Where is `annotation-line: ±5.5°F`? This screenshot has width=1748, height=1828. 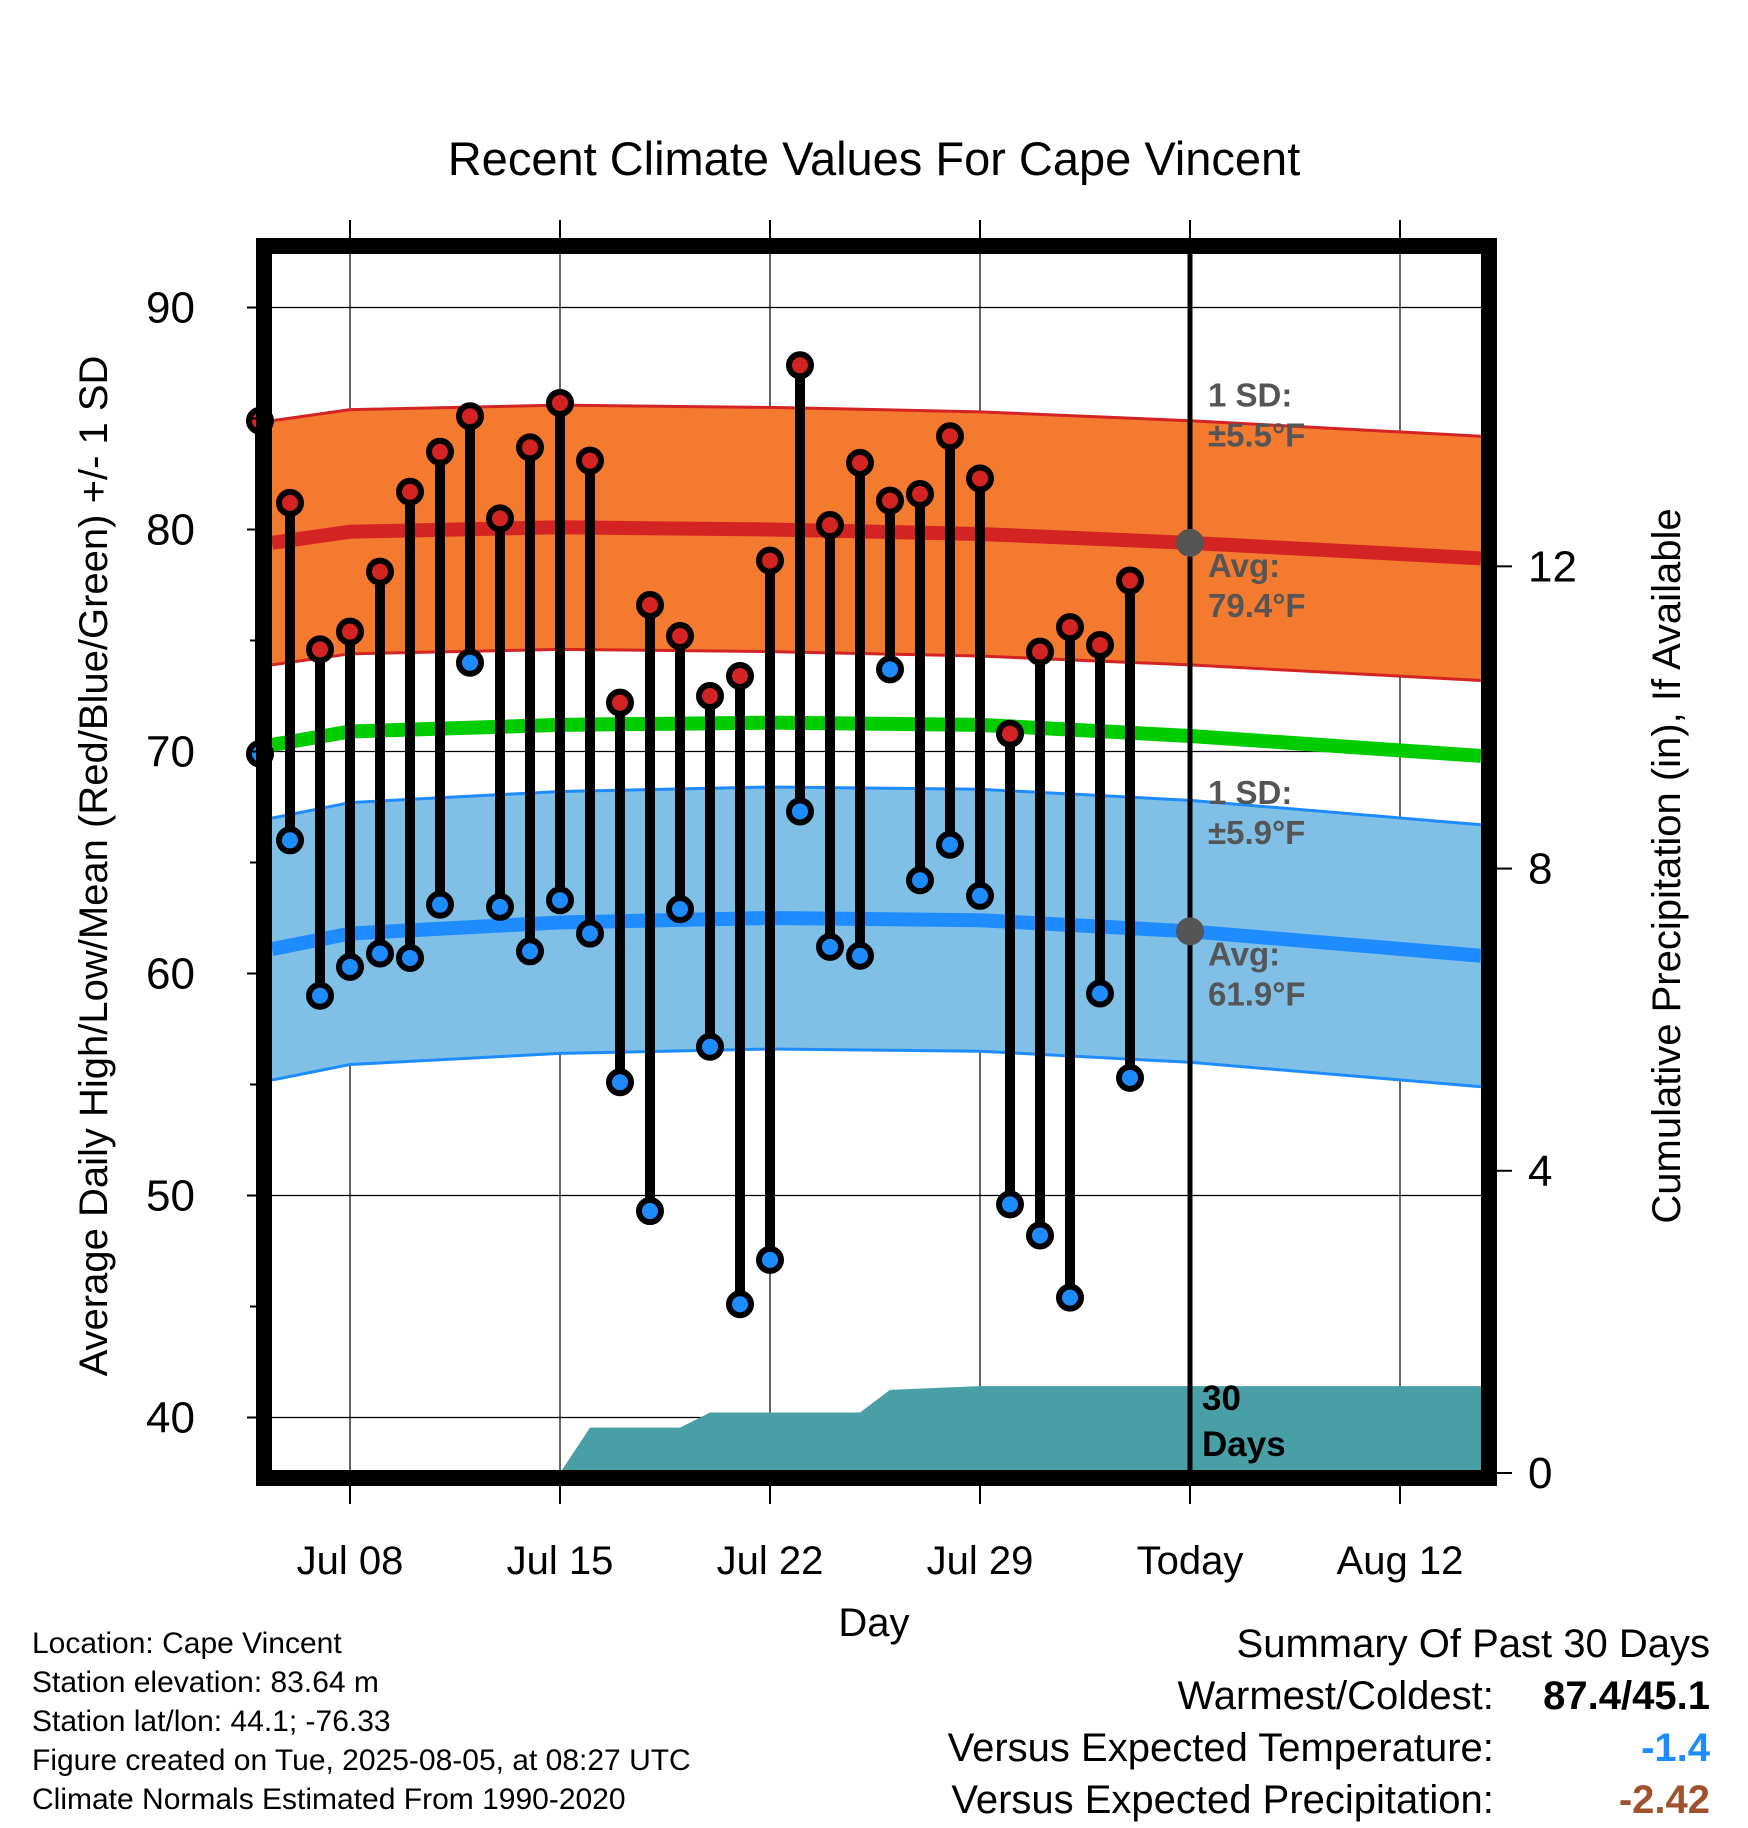
annotation-line: ±5.5°F is located at coordinates (1256, 435).